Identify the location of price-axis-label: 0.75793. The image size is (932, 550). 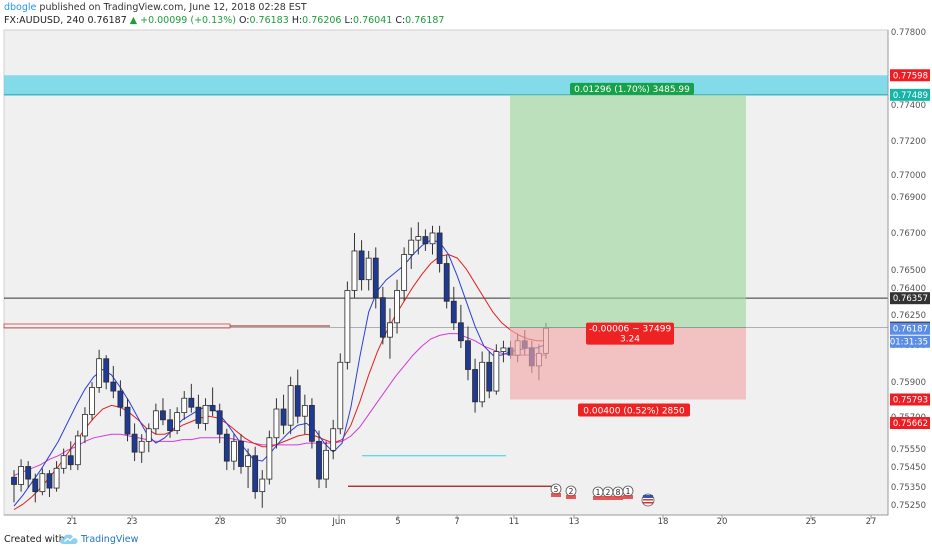
(910, 399).